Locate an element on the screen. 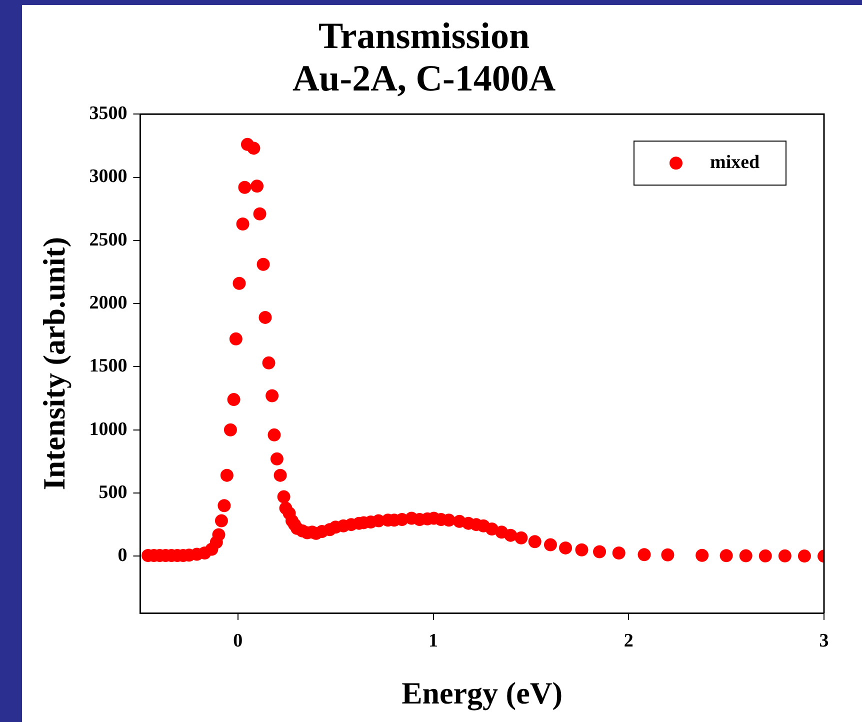  y-tick-label: 0 is located at coordinates (123, 555).